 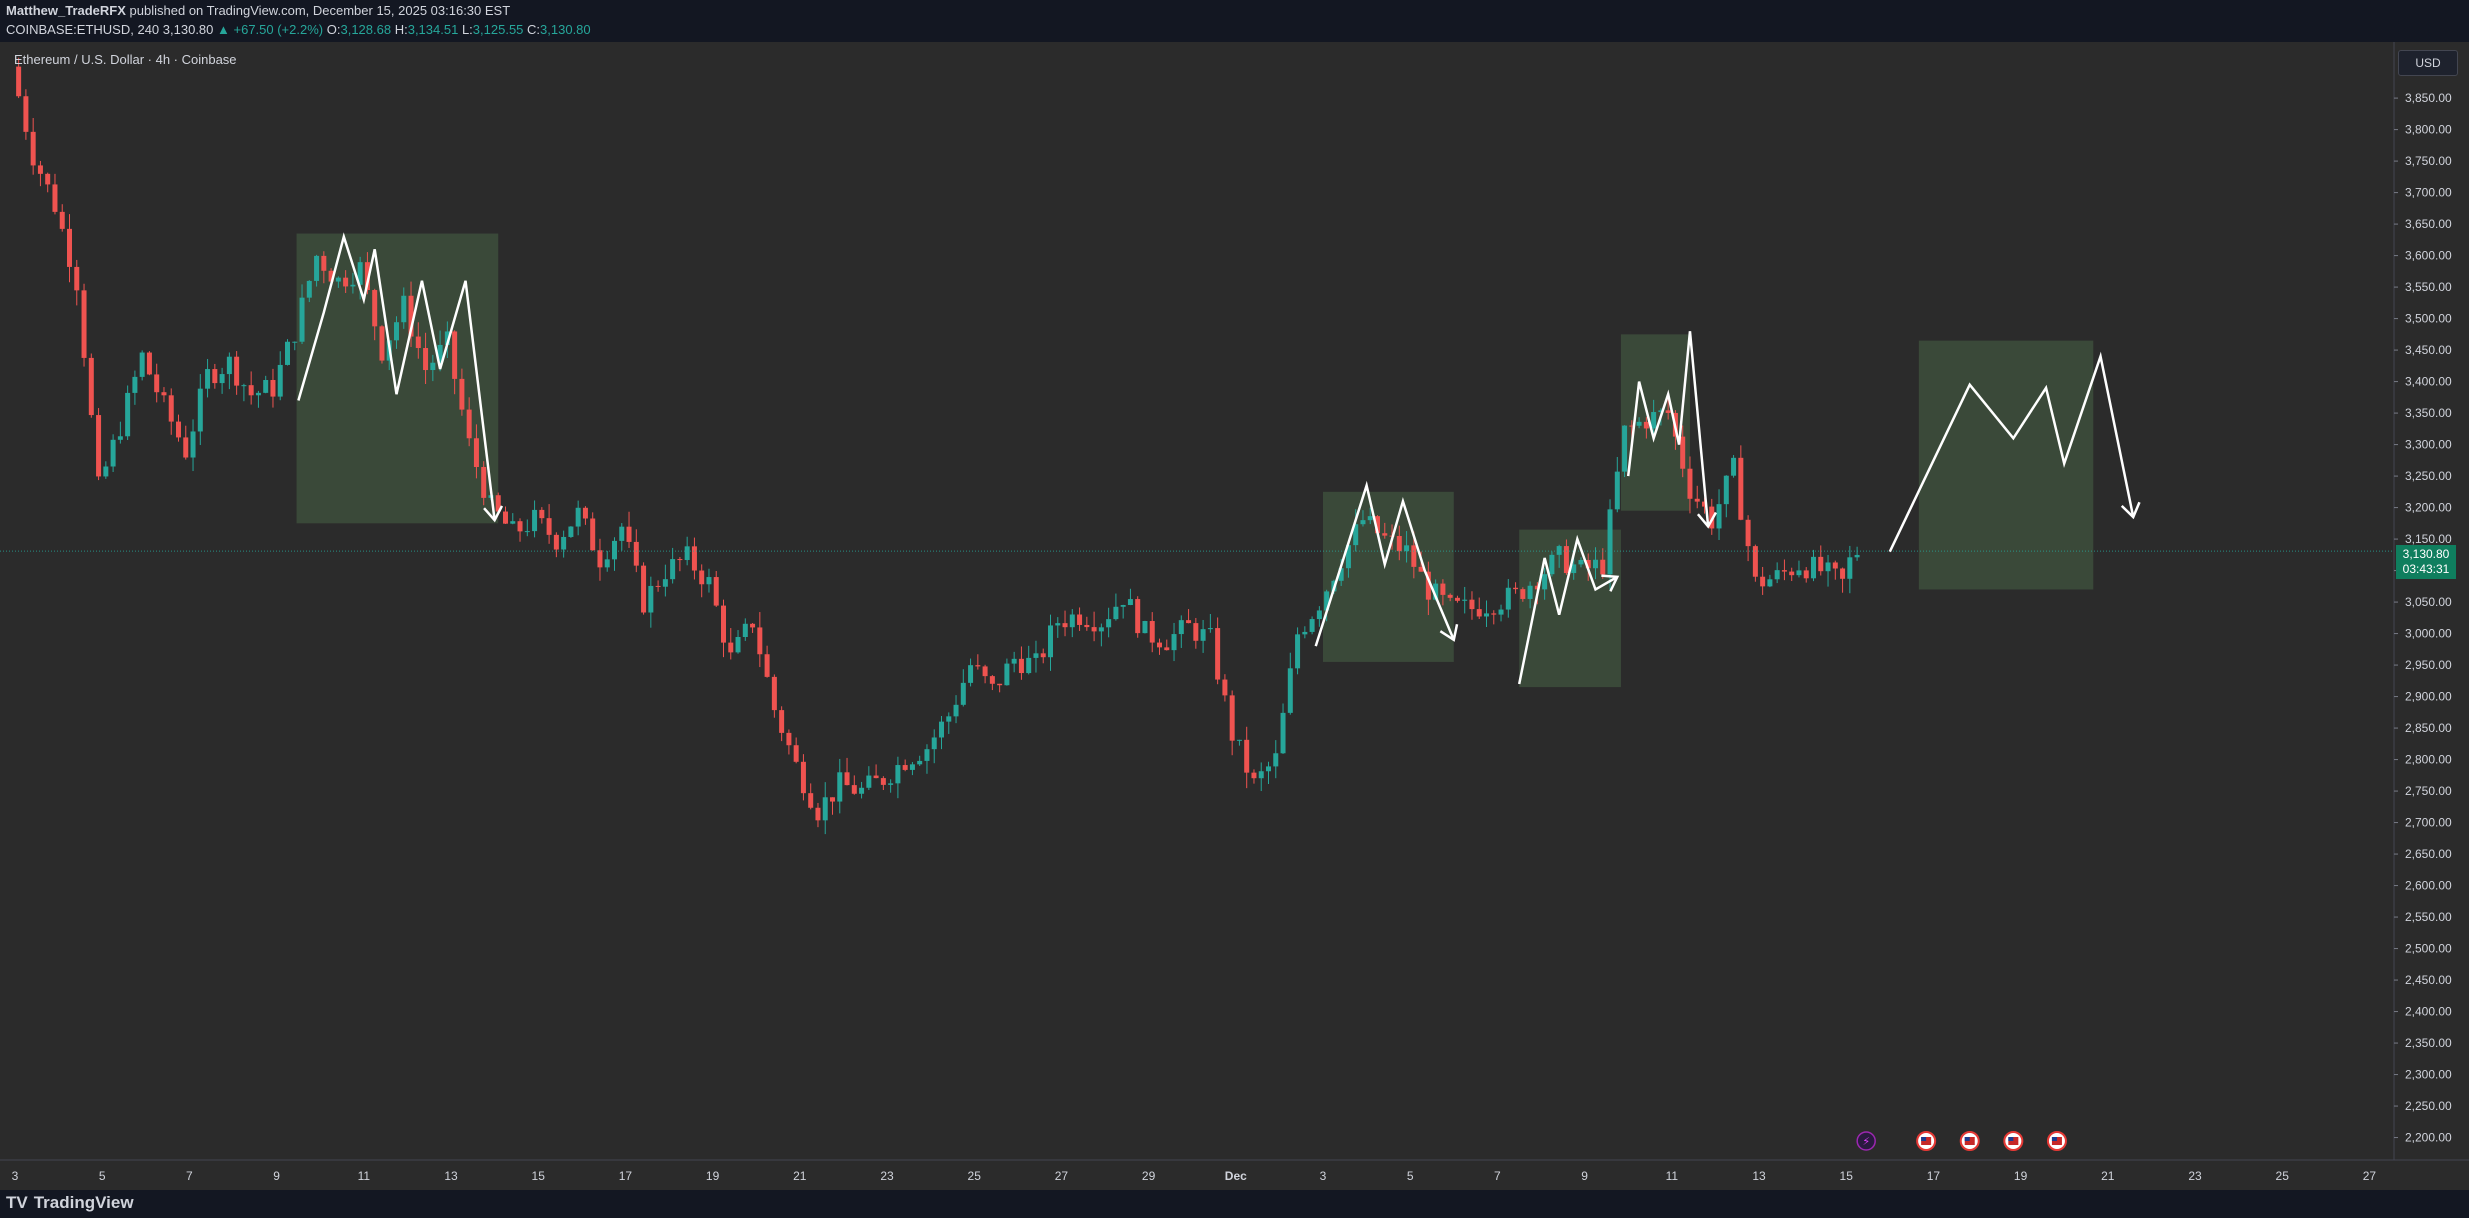 I want to click on tradingview-logo: TV TradingView, so click(x=70, y=1203).